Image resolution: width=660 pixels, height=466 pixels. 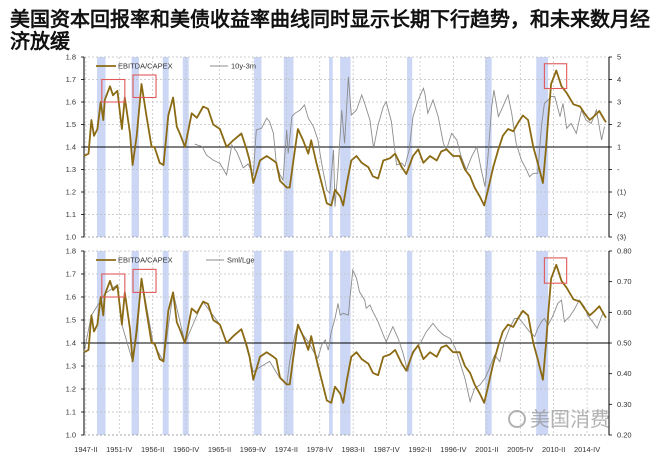 I want to click on x-tick-label: 1960-IV, so click(x=186, y=449).